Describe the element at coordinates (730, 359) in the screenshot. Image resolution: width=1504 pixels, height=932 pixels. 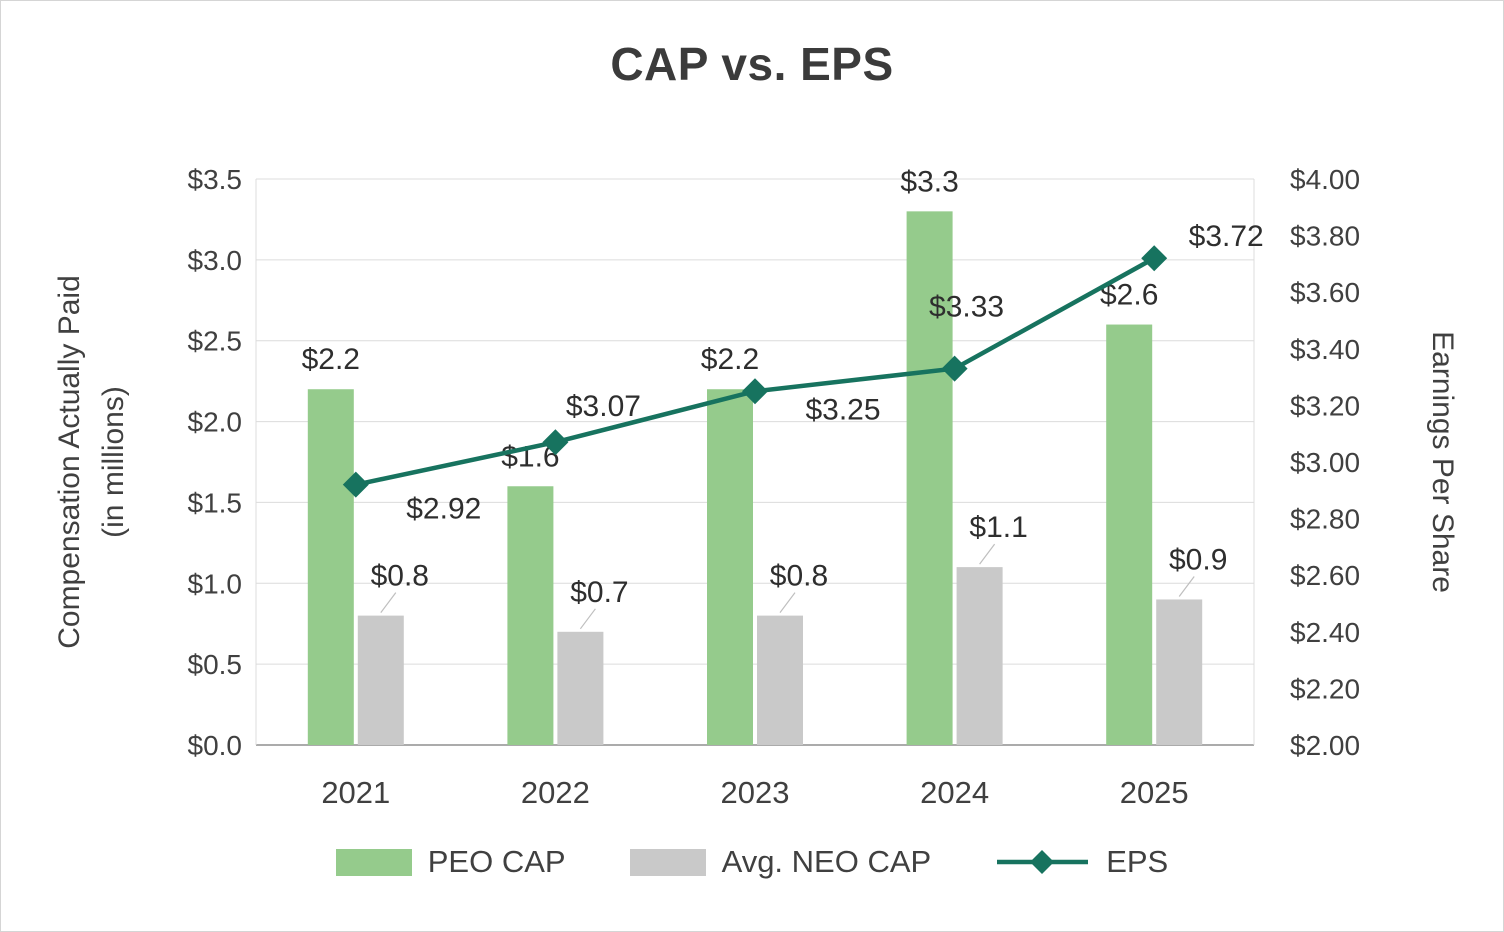
I see `label-peo-cap-2023: $2.2` at that location.